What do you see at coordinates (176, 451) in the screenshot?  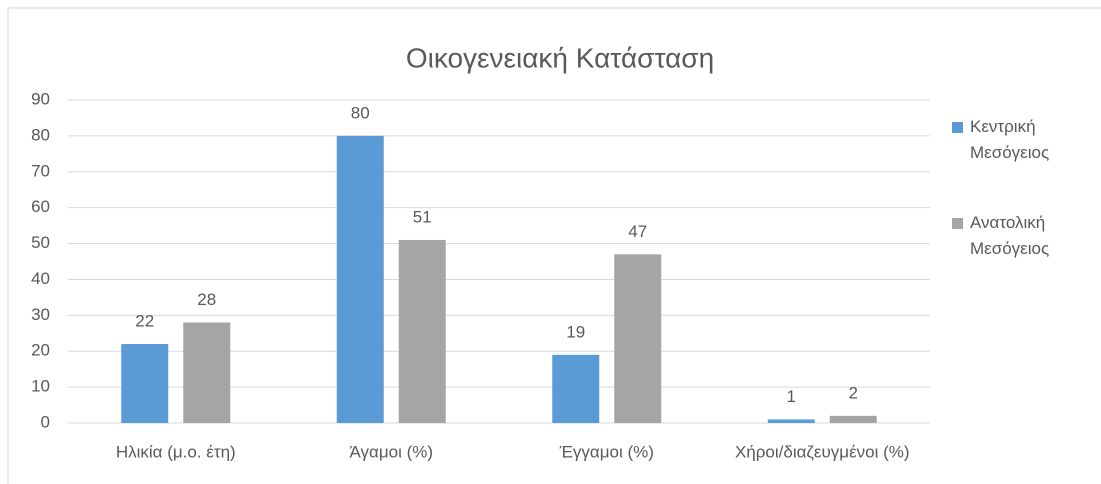 I see `x-tick-label: Ηλικία (μ.ο. έτη)` at bounding box center [176, 451].